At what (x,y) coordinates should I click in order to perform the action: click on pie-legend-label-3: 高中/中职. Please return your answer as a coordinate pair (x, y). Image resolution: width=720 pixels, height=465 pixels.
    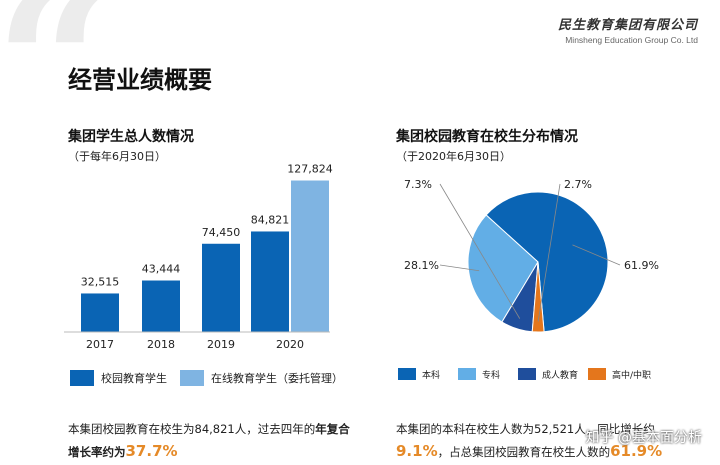
    Looking at the image, I should click on (631, 375).